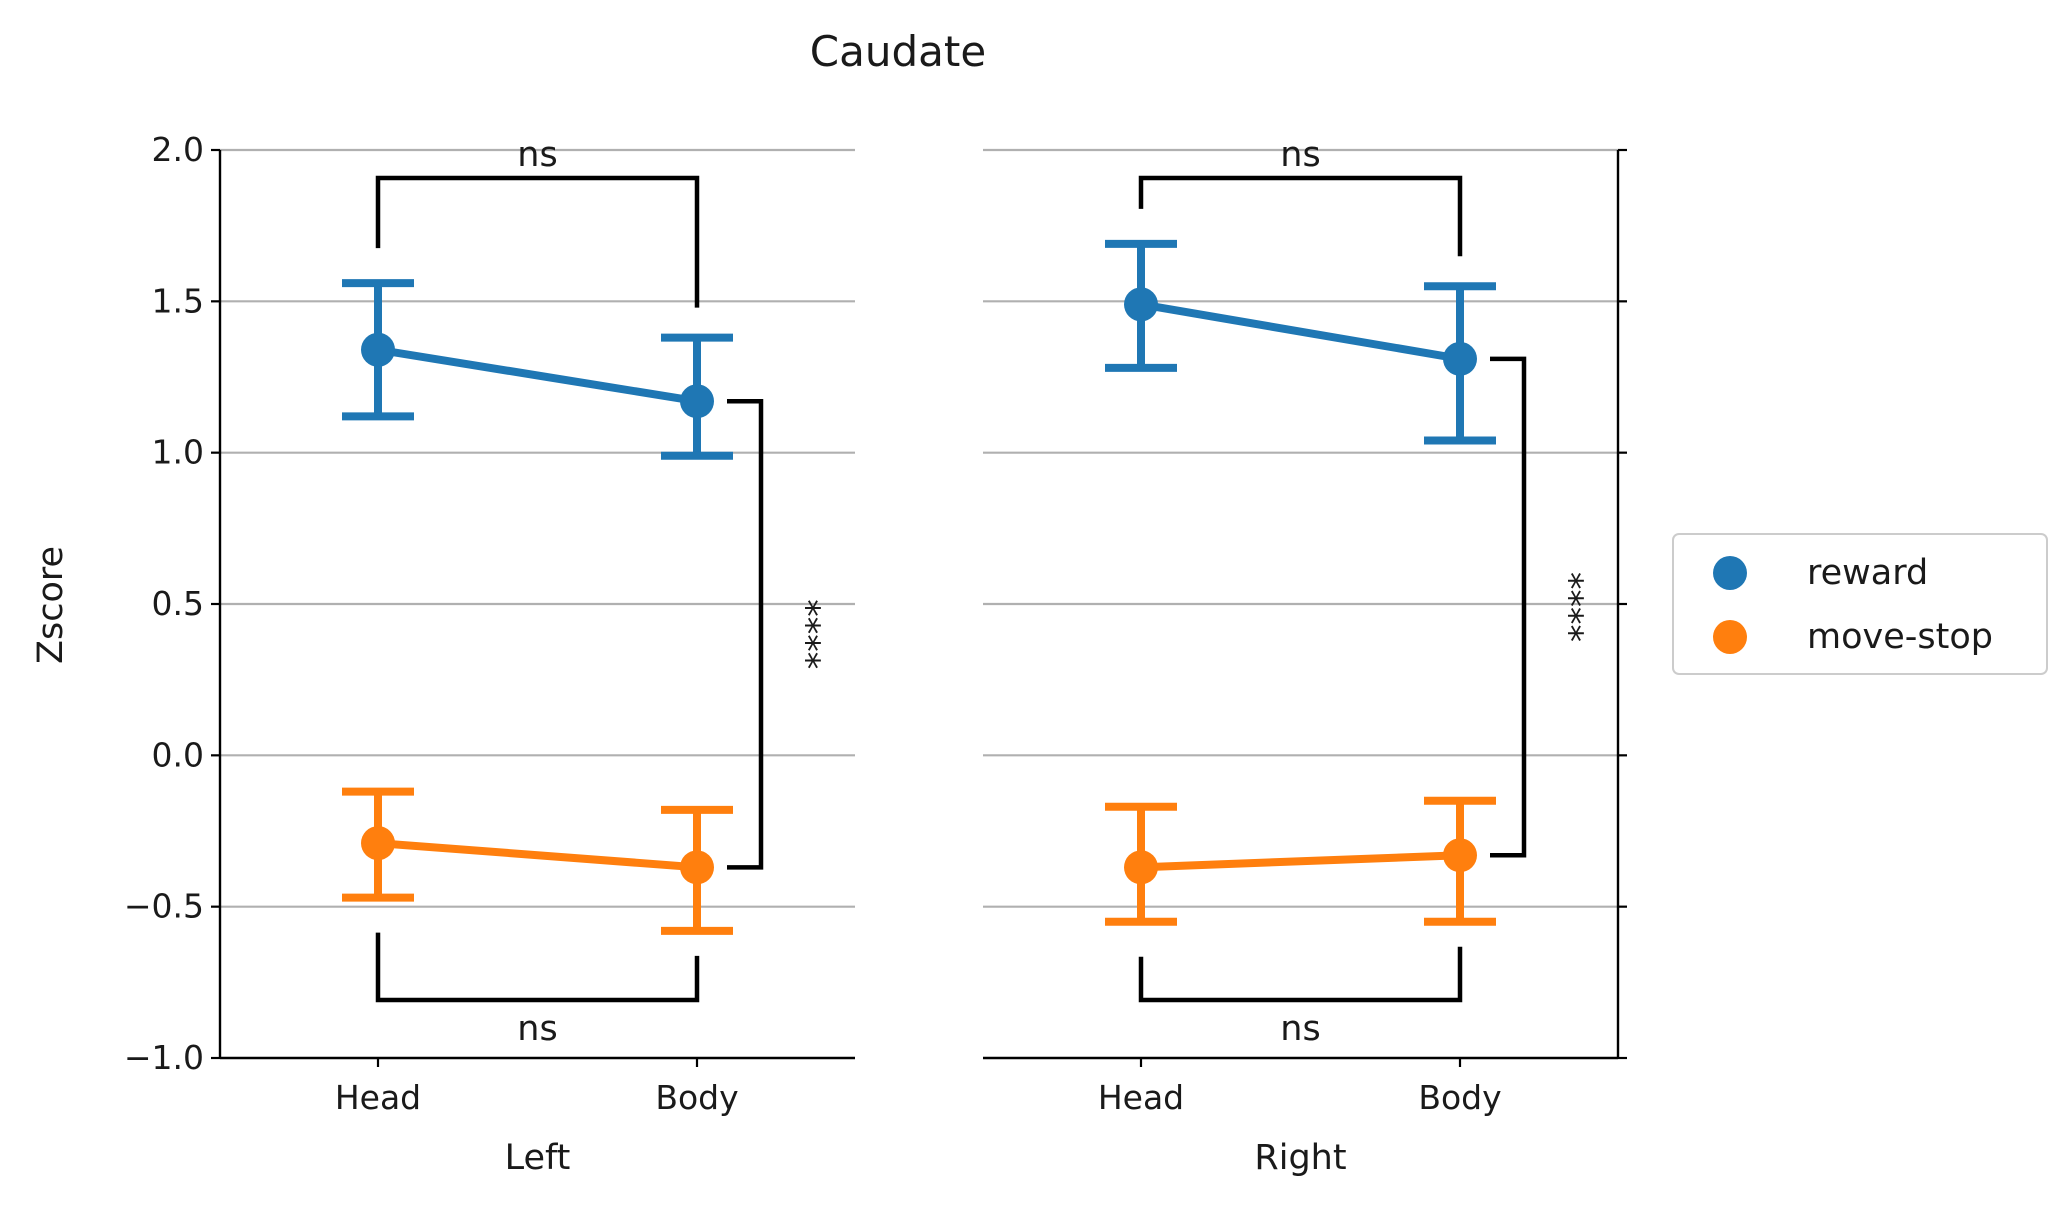 This screenshot has height=1215, width=2066. Describe the element at coordinates (178, 754) in the screenshot. I see `y-tick-label: 0.0` at that location.